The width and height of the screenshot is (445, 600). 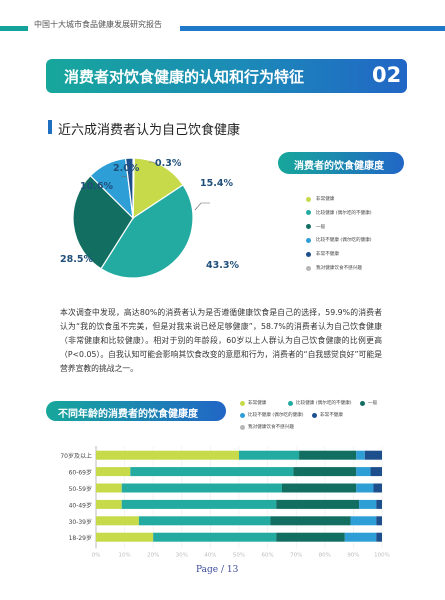 What do you see at coordinates (168, 163) in the screenshot?
I see `pie-label-0.3: 0.3%` at bounding box center [168, 163].